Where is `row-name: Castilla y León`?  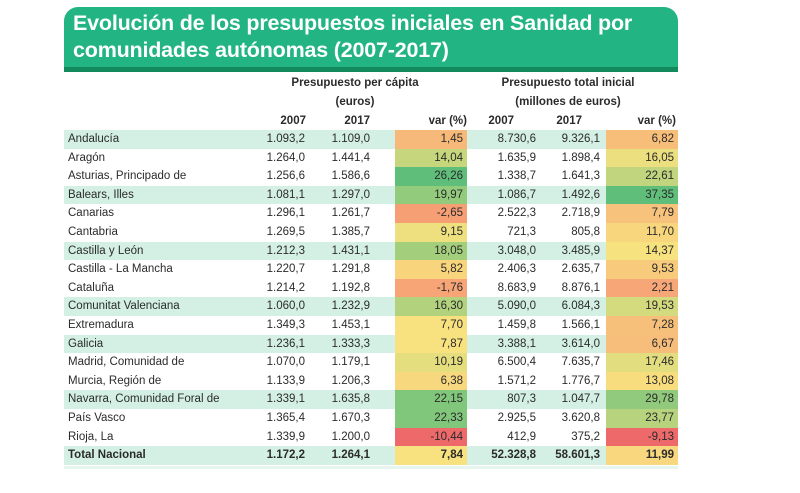 row-name: Castilla y León is located at coordinates (106, 250).